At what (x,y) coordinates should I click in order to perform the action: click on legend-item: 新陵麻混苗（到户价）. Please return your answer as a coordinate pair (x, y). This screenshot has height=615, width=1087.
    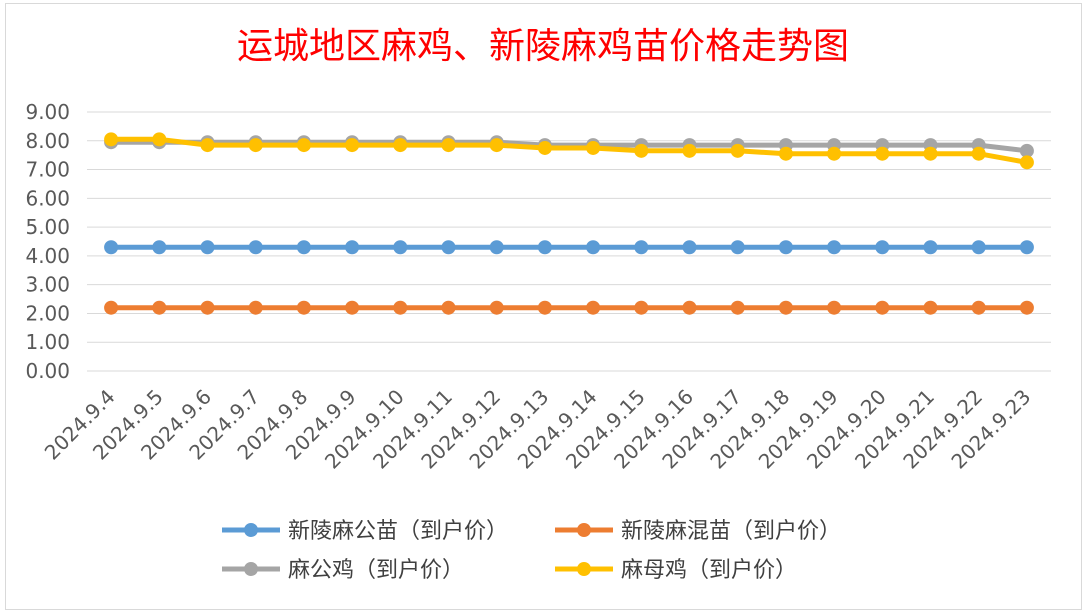
    Looking at the image, I should click on (698, 531).